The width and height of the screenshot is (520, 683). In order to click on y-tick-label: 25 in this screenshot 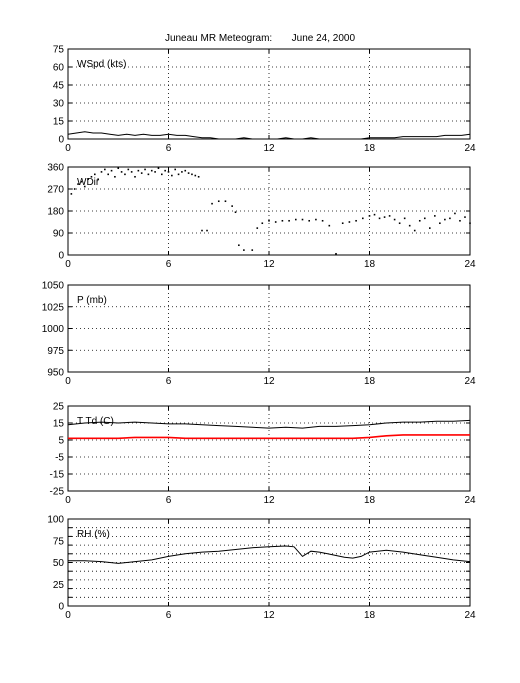, I will do `click(59, 585)`.